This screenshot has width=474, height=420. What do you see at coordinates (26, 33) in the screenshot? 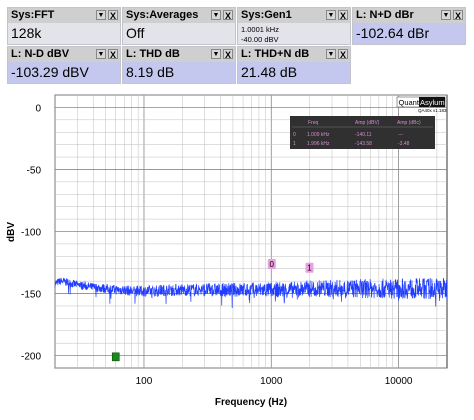
I see `tile-value: 128k` at bounding box center [26, 33].